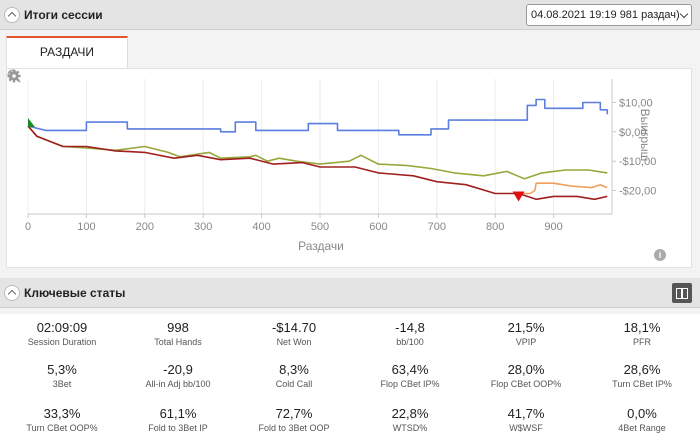 The image size is (700, 448). Describe the element at coordinates (67, 52) in the screenshot. I see `tab-hands: РАЗДАЧИ` at that location.